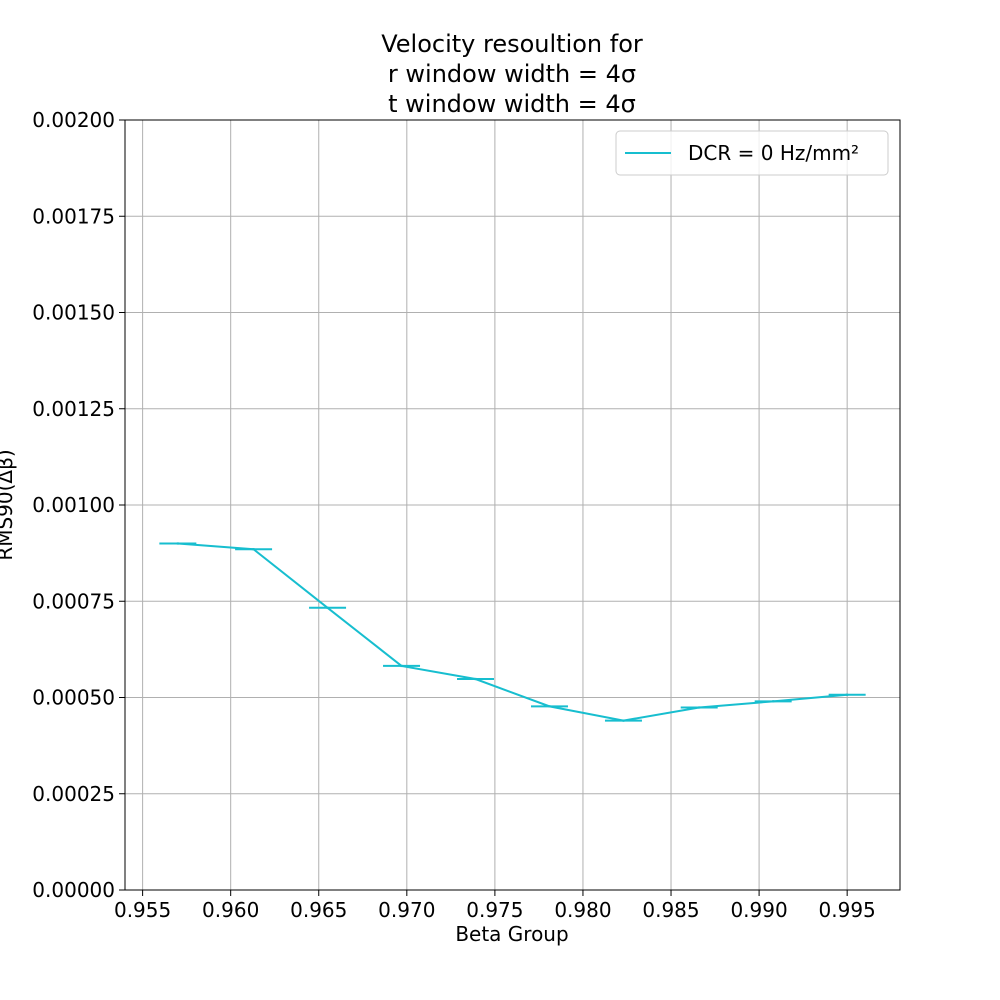 The image size is (1000, 1000). I want to click on legend-box, so click(752, 153).